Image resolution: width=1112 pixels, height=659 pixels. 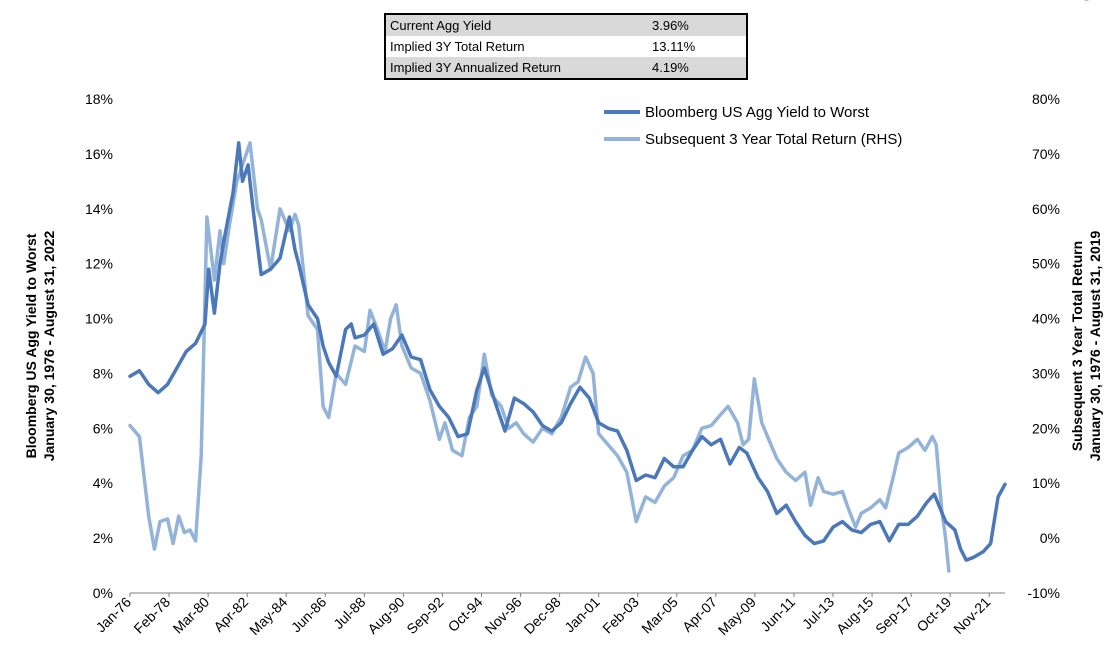 What do you see at coordinates (1046, 428) in the screenshot?
I see `right-tick-label: 20%` at bounding box center [1046, 428].